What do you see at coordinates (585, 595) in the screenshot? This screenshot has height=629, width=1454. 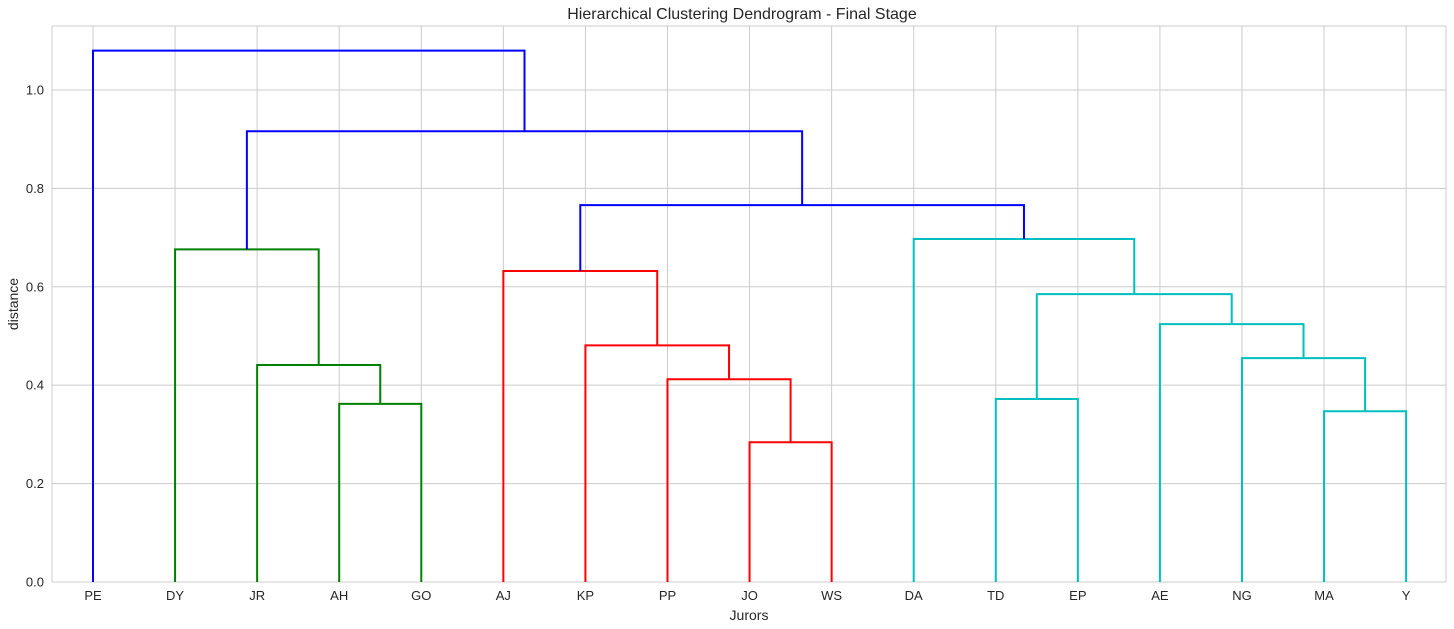 I see `x-tick-label: KP` at bounding box center [585, 595].